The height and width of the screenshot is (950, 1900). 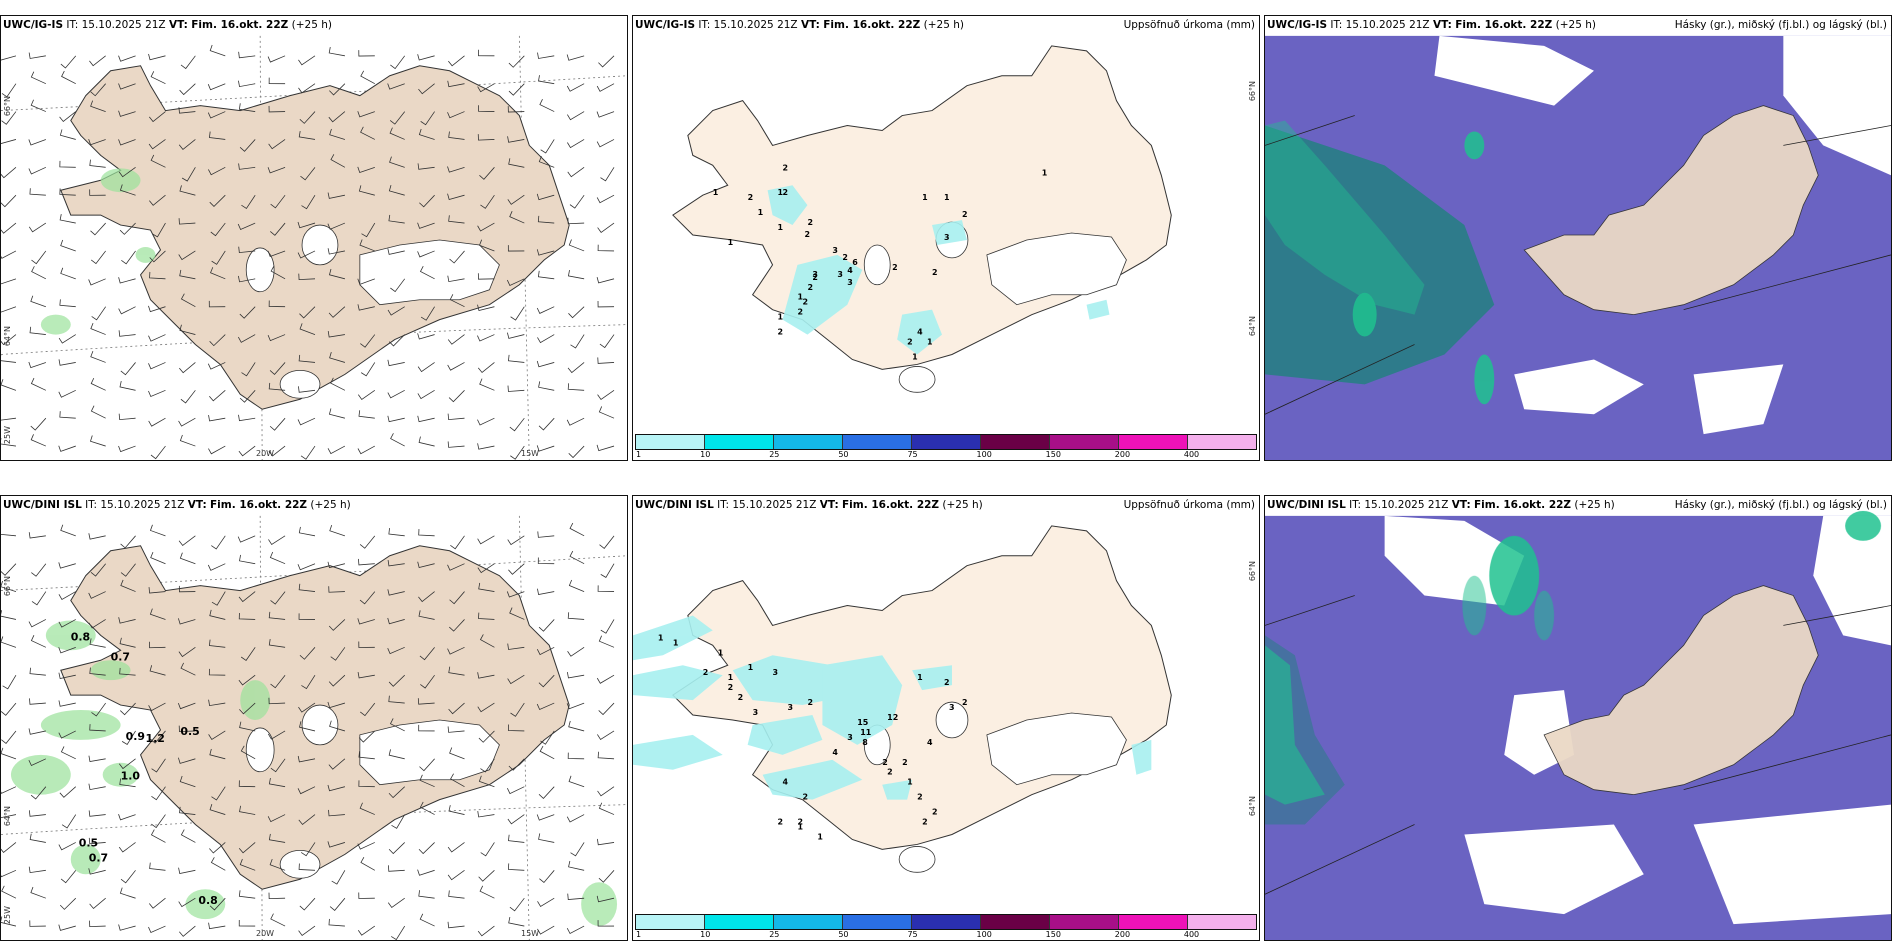 What do you see at coordinates (1191, 934) in the screenshot?
I see `colorbar-tick: 400` at bounding box center [1191, 934].